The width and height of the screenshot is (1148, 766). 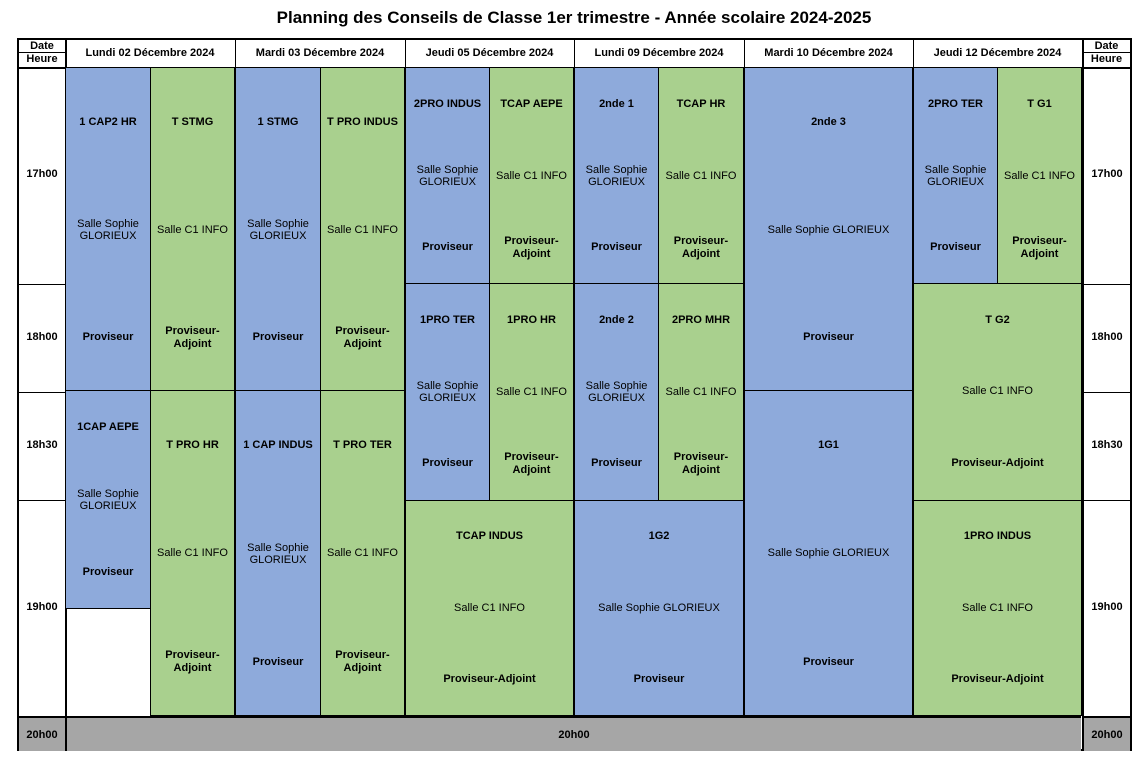 I want to click on class-name: T G2, so click(x=997, y=320).